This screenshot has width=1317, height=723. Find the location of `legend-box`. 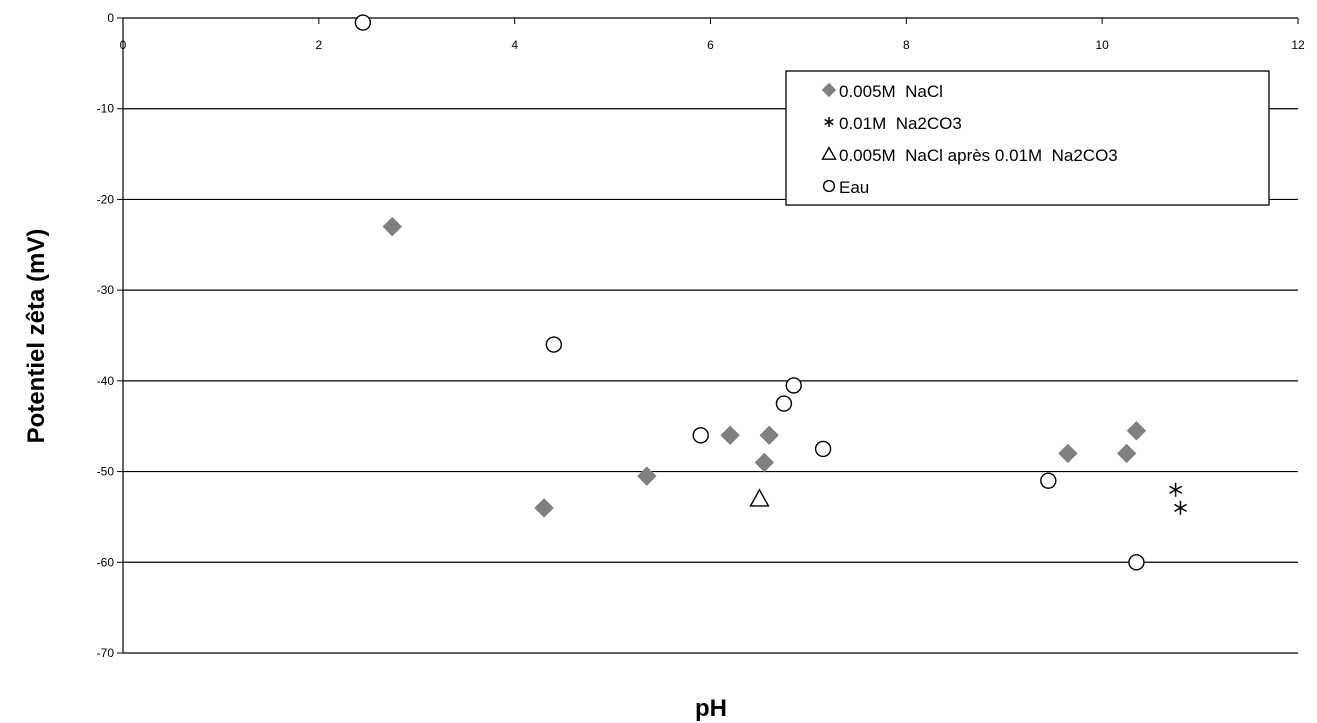

legend-box is located at coordinates (1027, 138).